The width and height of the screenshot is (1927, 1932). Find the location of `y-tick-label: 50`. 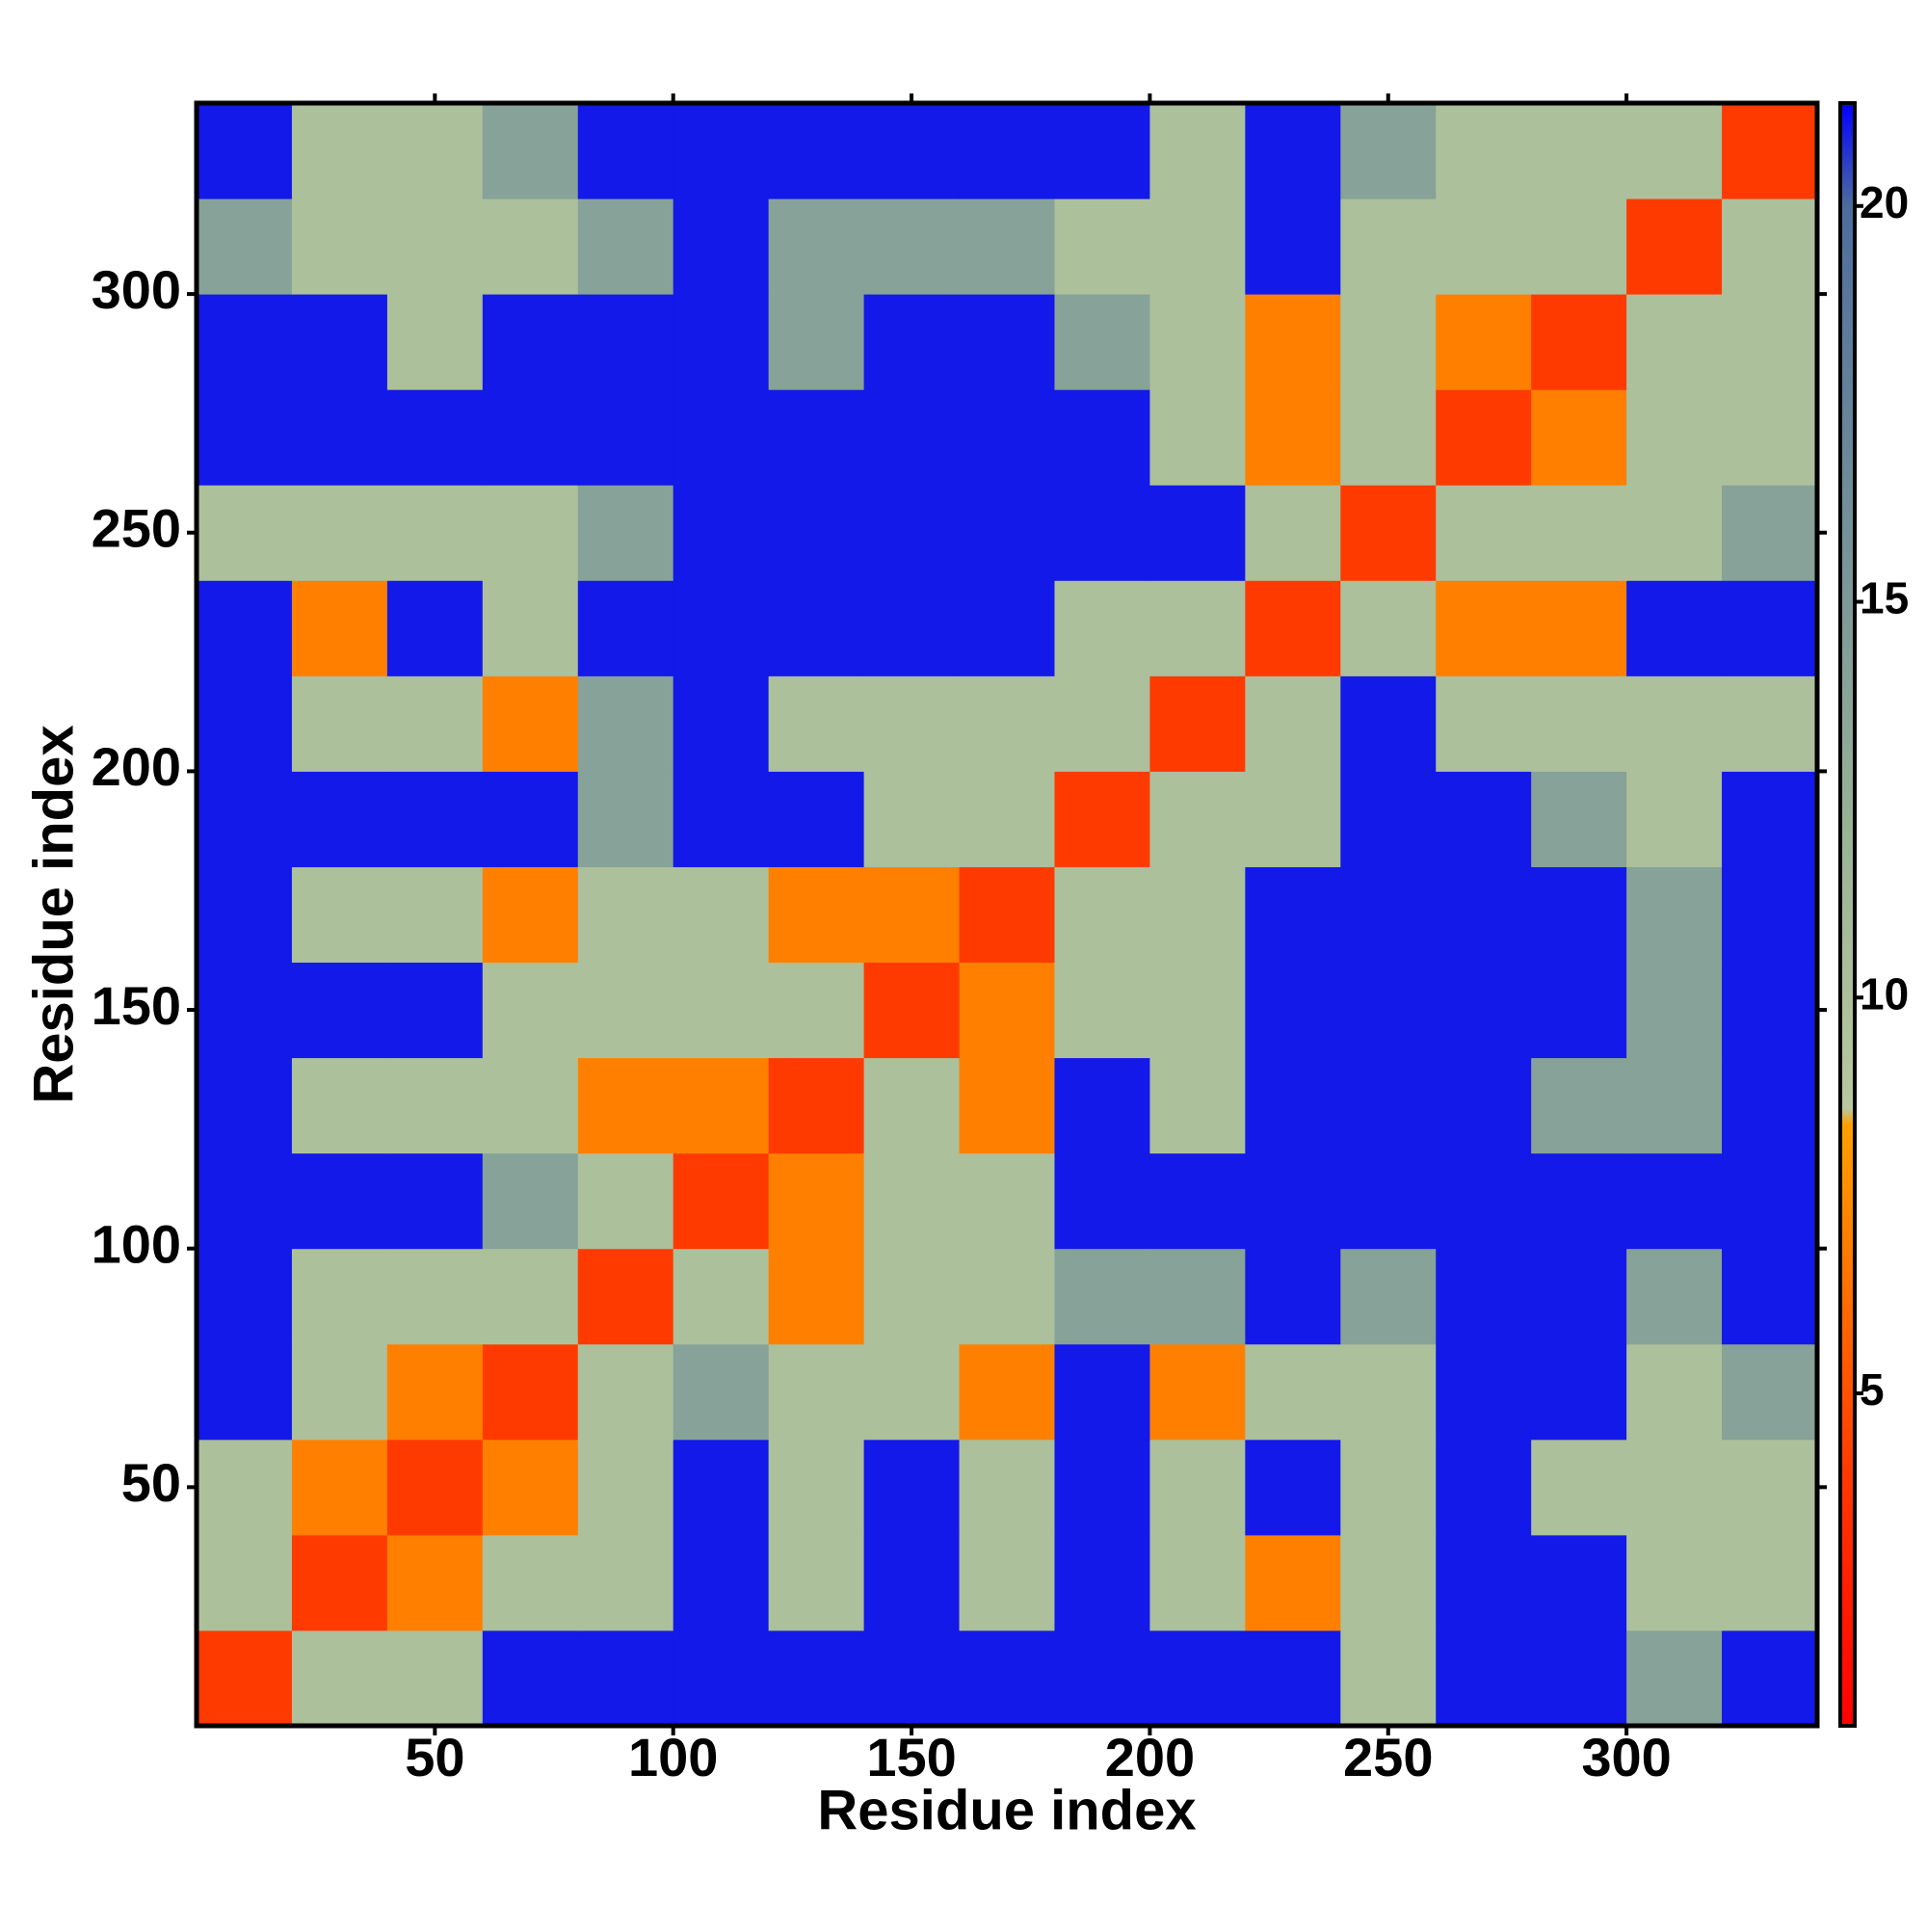

y-tick-label: 50 is located at coordinates (151, 1482).